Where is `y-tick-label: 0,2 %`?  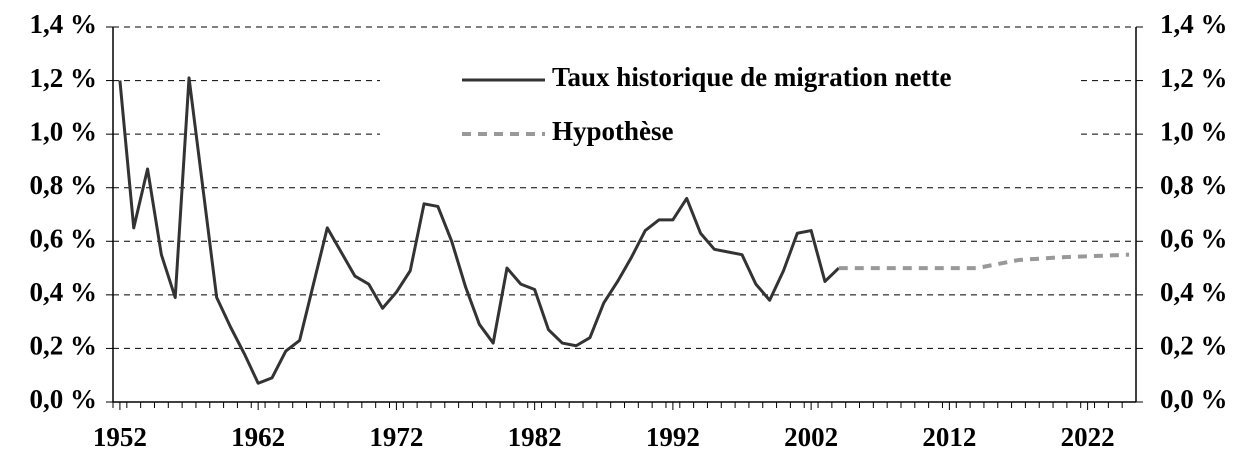 y-tick-label: 0,2 % is located at coordinates (64, 346).